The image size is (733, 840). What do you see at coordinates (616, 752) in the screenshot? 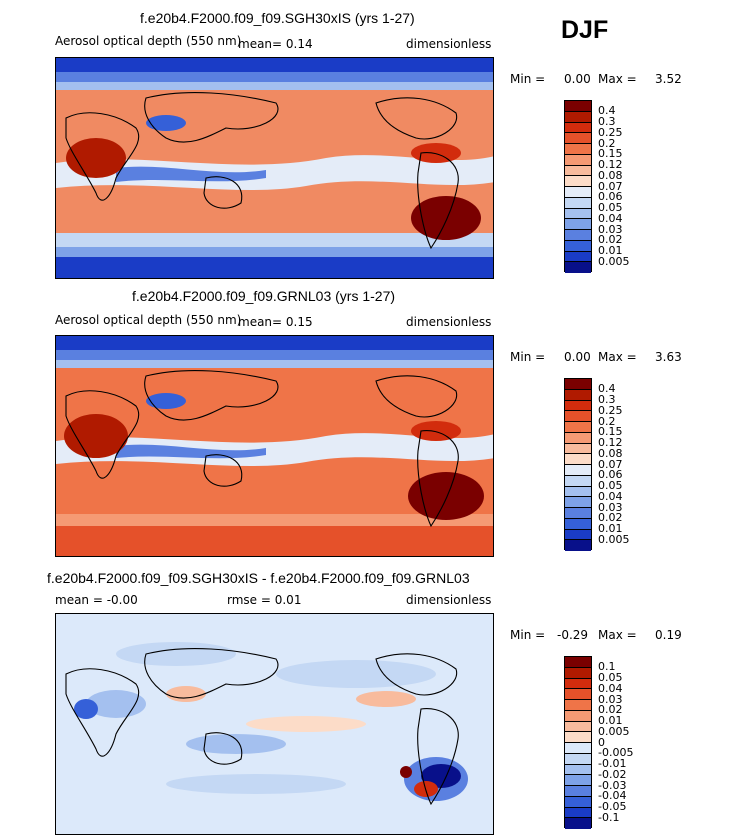
I see `panel-3-tick: -0.005` at bounding box center [616, 752].